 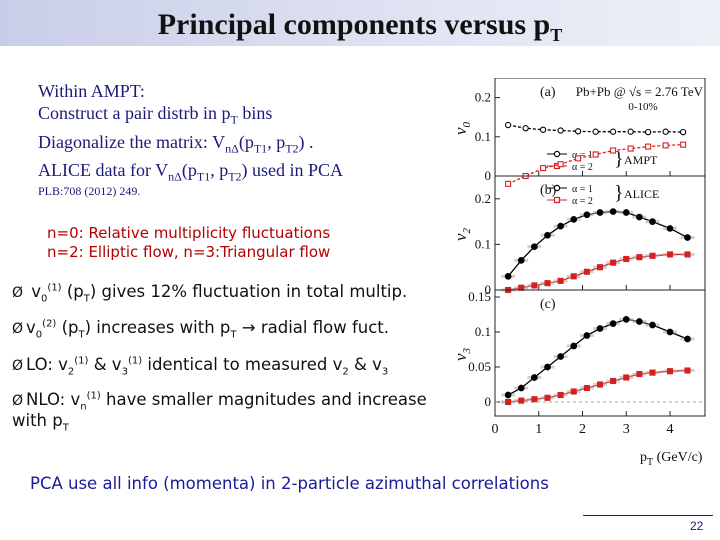 What do you see at coordinates (548, 304) in the screenshot?
I see `panel-label: (c)` at bounding box center [548, 304].